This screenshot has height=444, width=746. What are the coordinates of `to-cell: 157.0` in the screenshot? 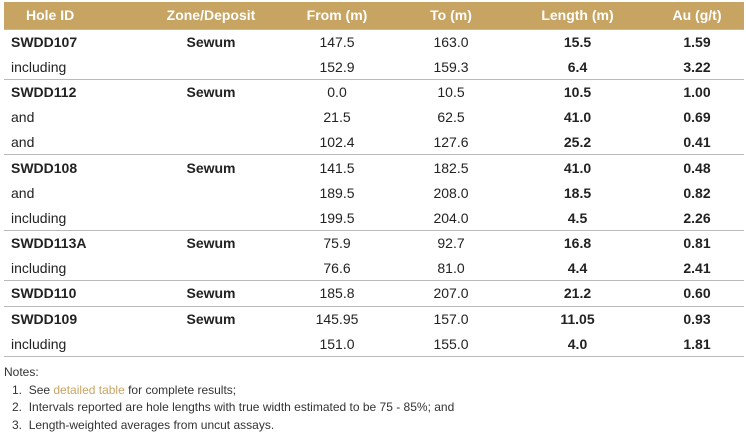 It's located at (451, 318).